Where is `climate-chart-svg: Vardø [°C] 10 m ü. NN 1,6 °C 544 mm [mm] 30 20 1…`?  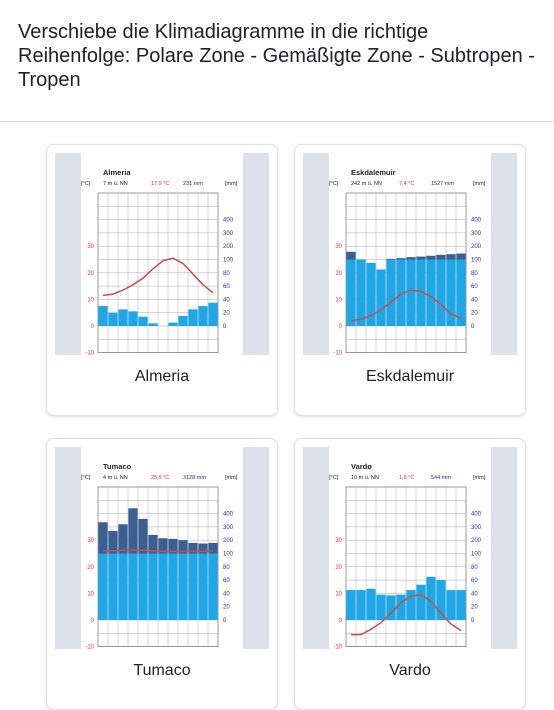
climate-chart-svg: Vardø [°C] 10 m ü. NN 1,6 °C 544 mm [mm] 30 20 1… is located at coordinates (410, 548).